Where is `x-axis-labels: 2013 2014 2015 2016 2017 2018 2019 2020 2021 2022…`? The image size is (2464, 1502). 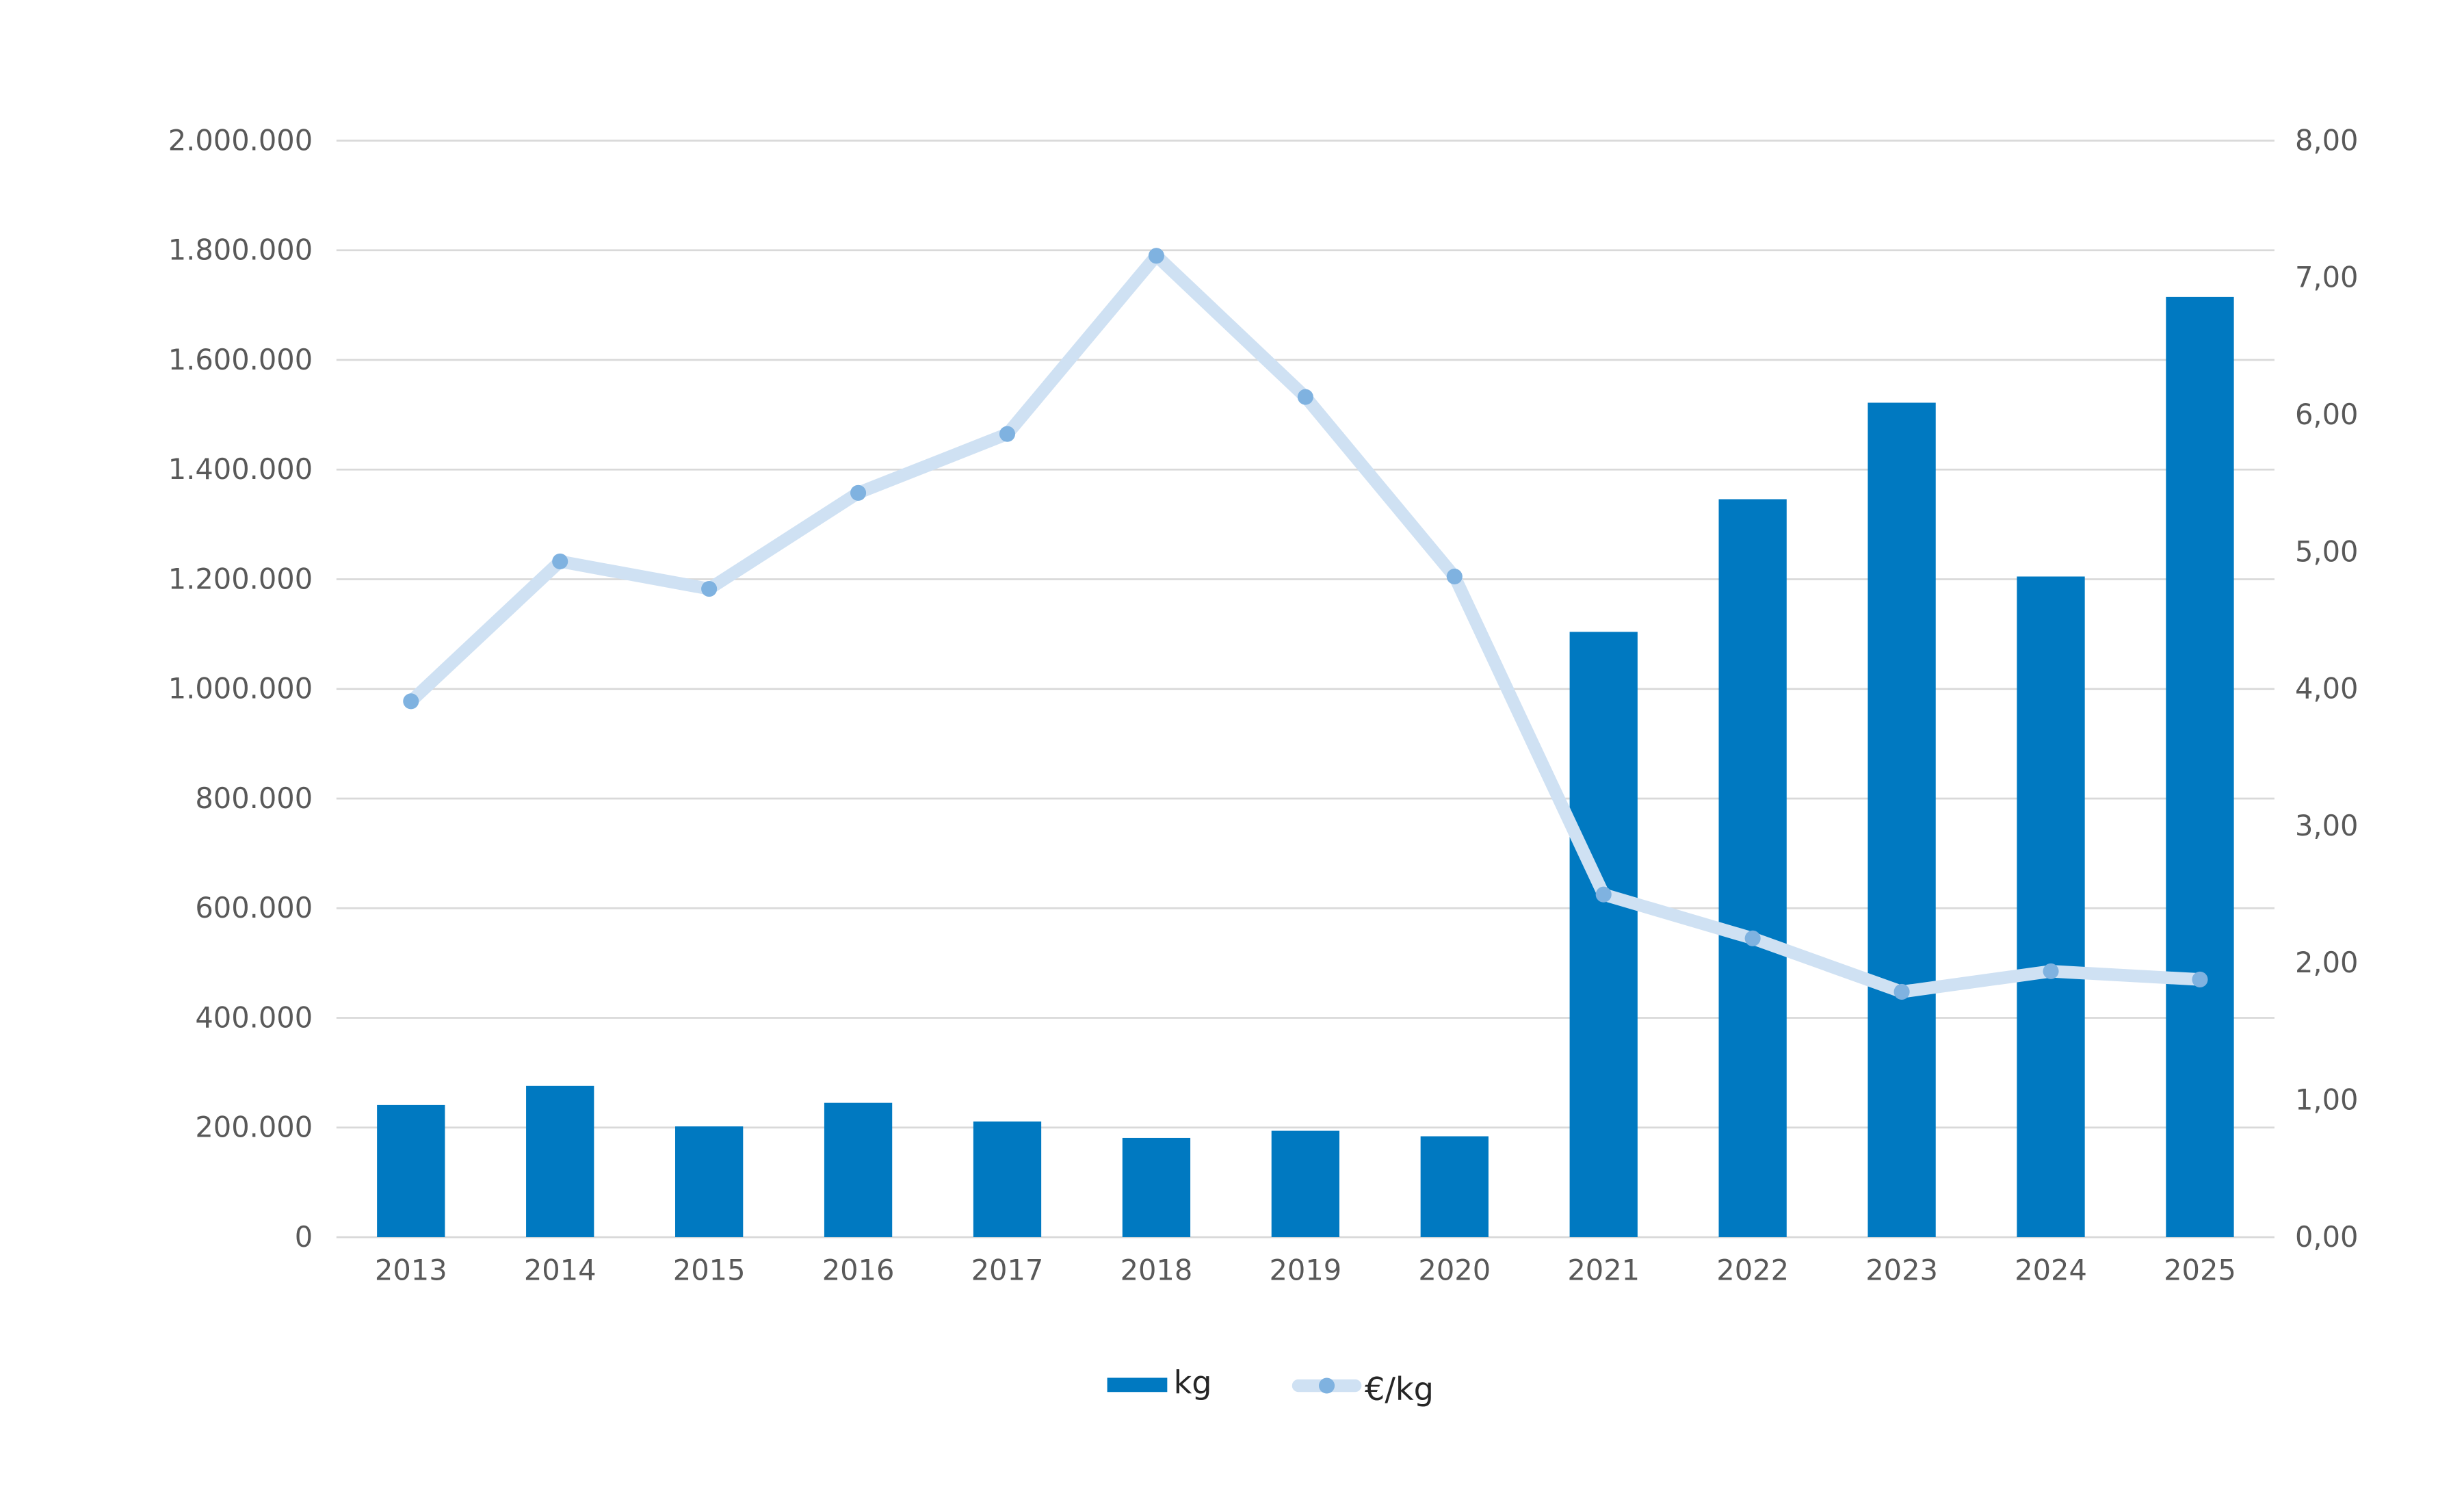
x-axis-labels: 2013 2014 2015 2016 2017 2018 2019 2020 2021 2022… is located at coordinates (1305, 1269).